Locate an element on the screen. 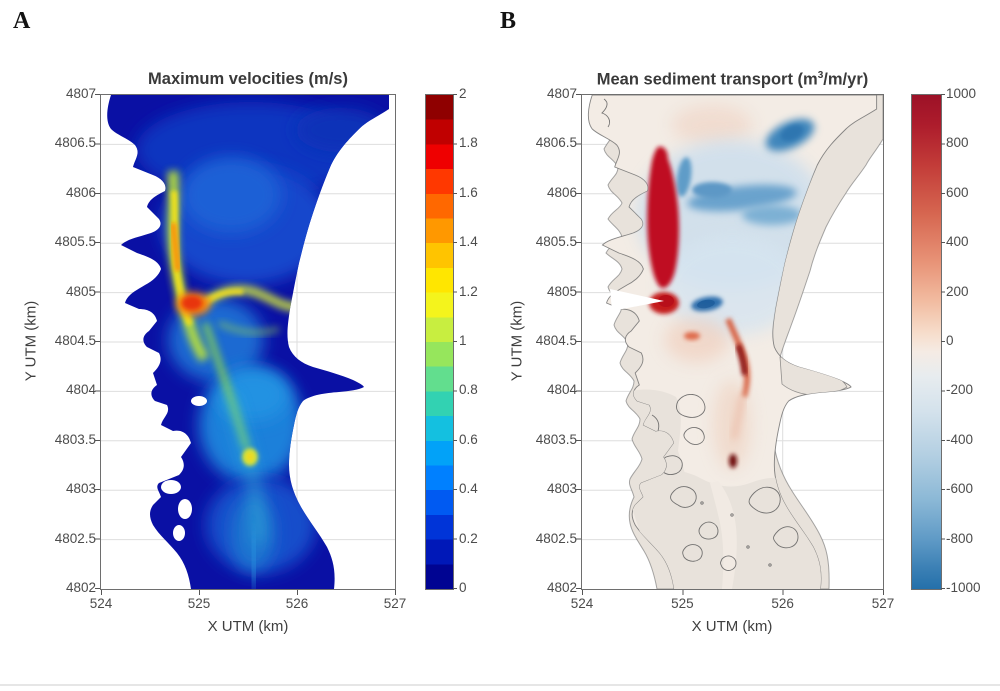 This screenshot has width=1000, height=691. panel-b-y-tick-marks is located at coordinates (578, 342).